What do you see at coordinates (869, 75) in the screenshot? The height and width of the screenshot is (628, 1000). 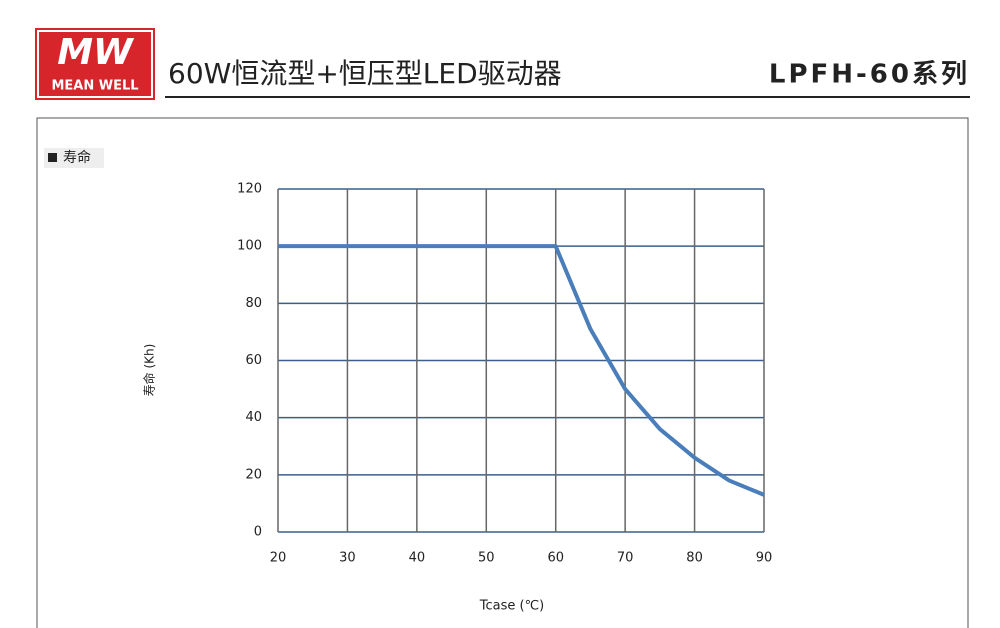 I see `model-name: LPFH-60系列` at bounding box center [869, 75].